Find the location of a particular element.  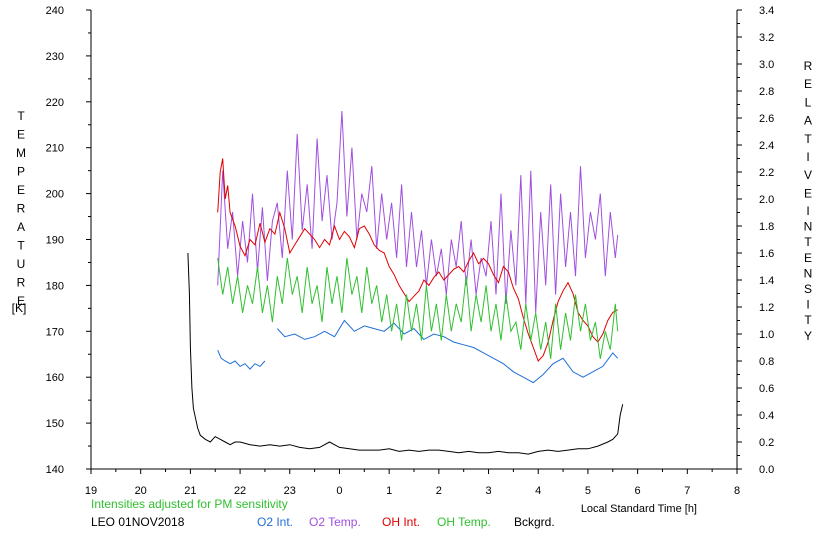

x-tick-label: 2 is located at coordinates (439, 491).